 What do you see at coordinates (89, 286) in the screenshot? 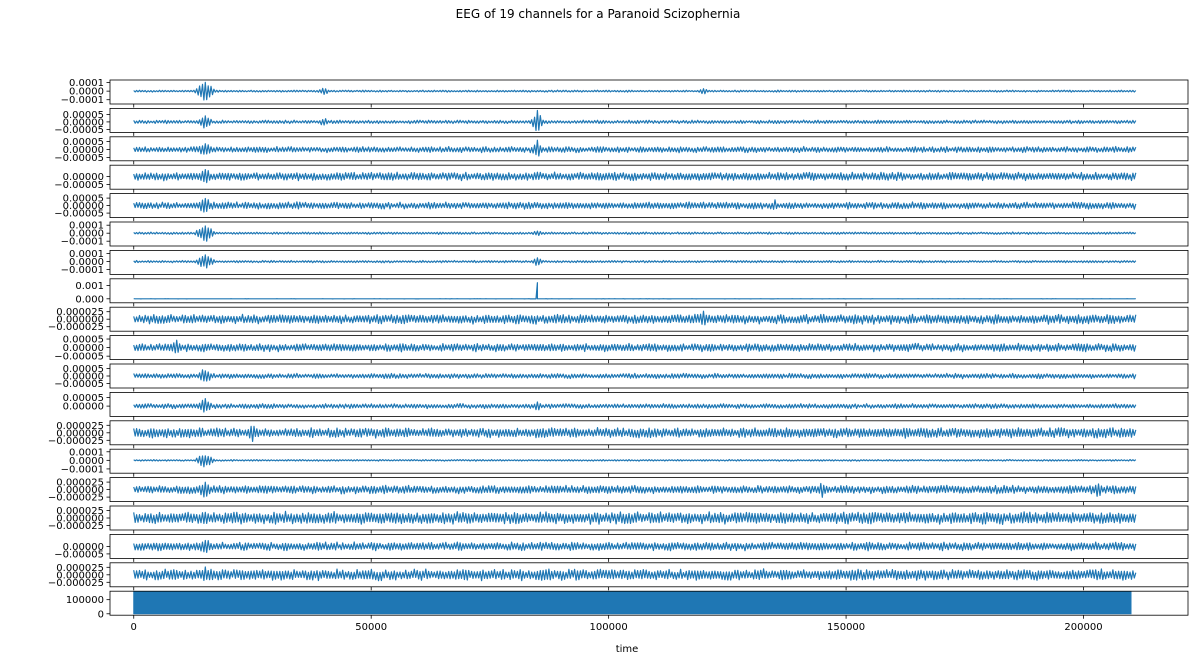
I see `y-tick-label: 0.001` at bounding box center [89, 286].